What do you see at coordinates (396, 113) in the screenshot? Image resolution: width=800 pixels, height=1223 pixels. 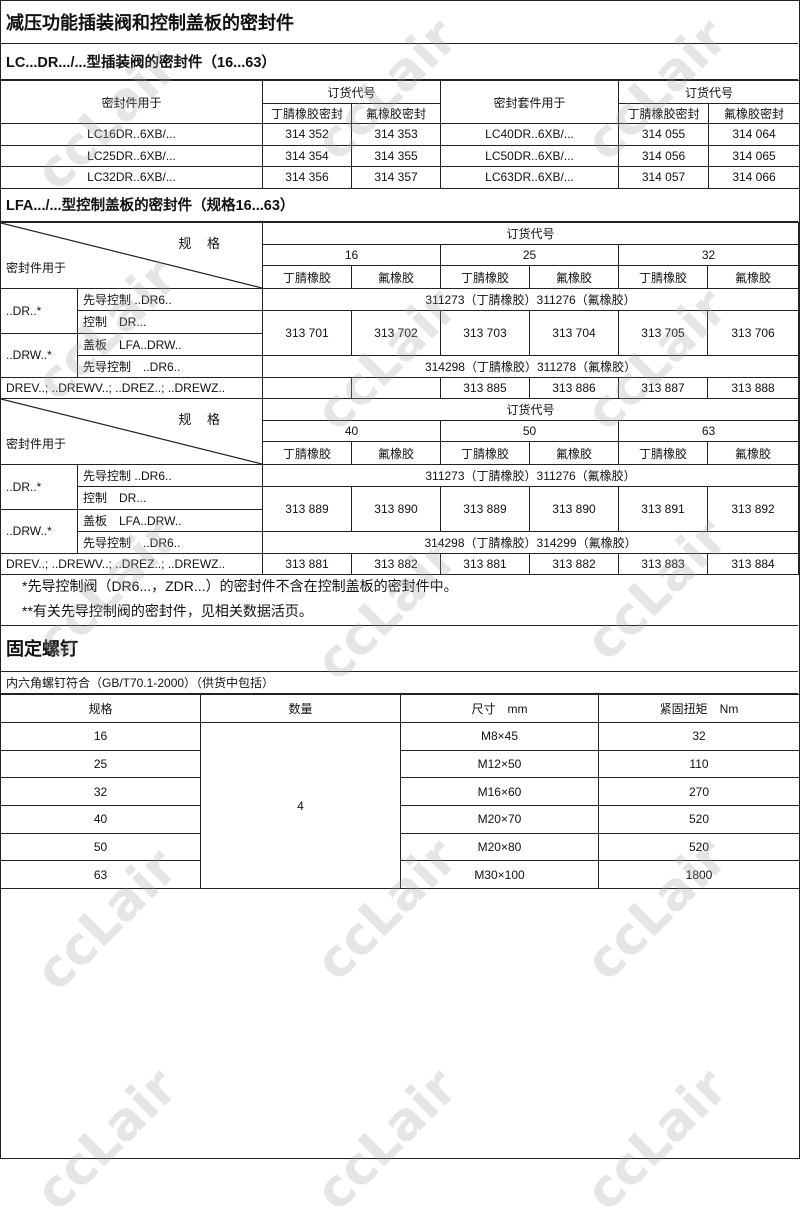 I see `header-fkm: 氟橡胶密封` at bounding box center [396, 113].